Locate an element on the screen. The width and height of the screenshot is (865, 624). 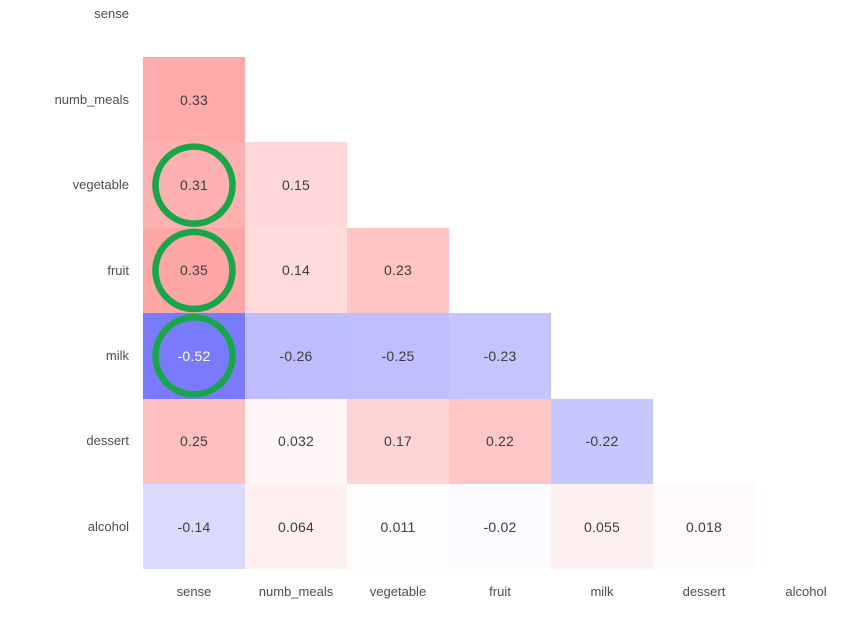
cell-value-label: 0.17 is located at coordinates (398, 441).